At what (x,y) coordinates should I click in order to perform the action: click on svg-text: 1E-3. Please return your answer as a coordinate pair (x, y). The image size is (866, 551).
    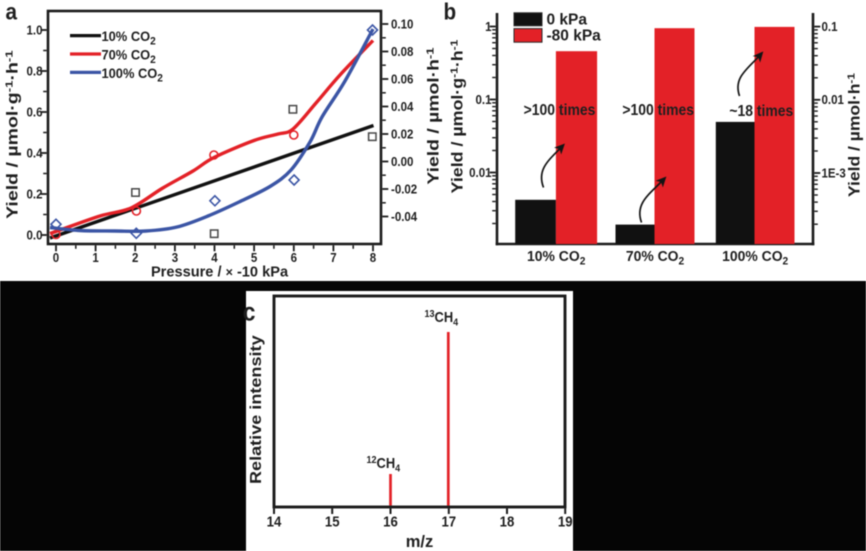
    Looking at the image, I should click on (834, 173).